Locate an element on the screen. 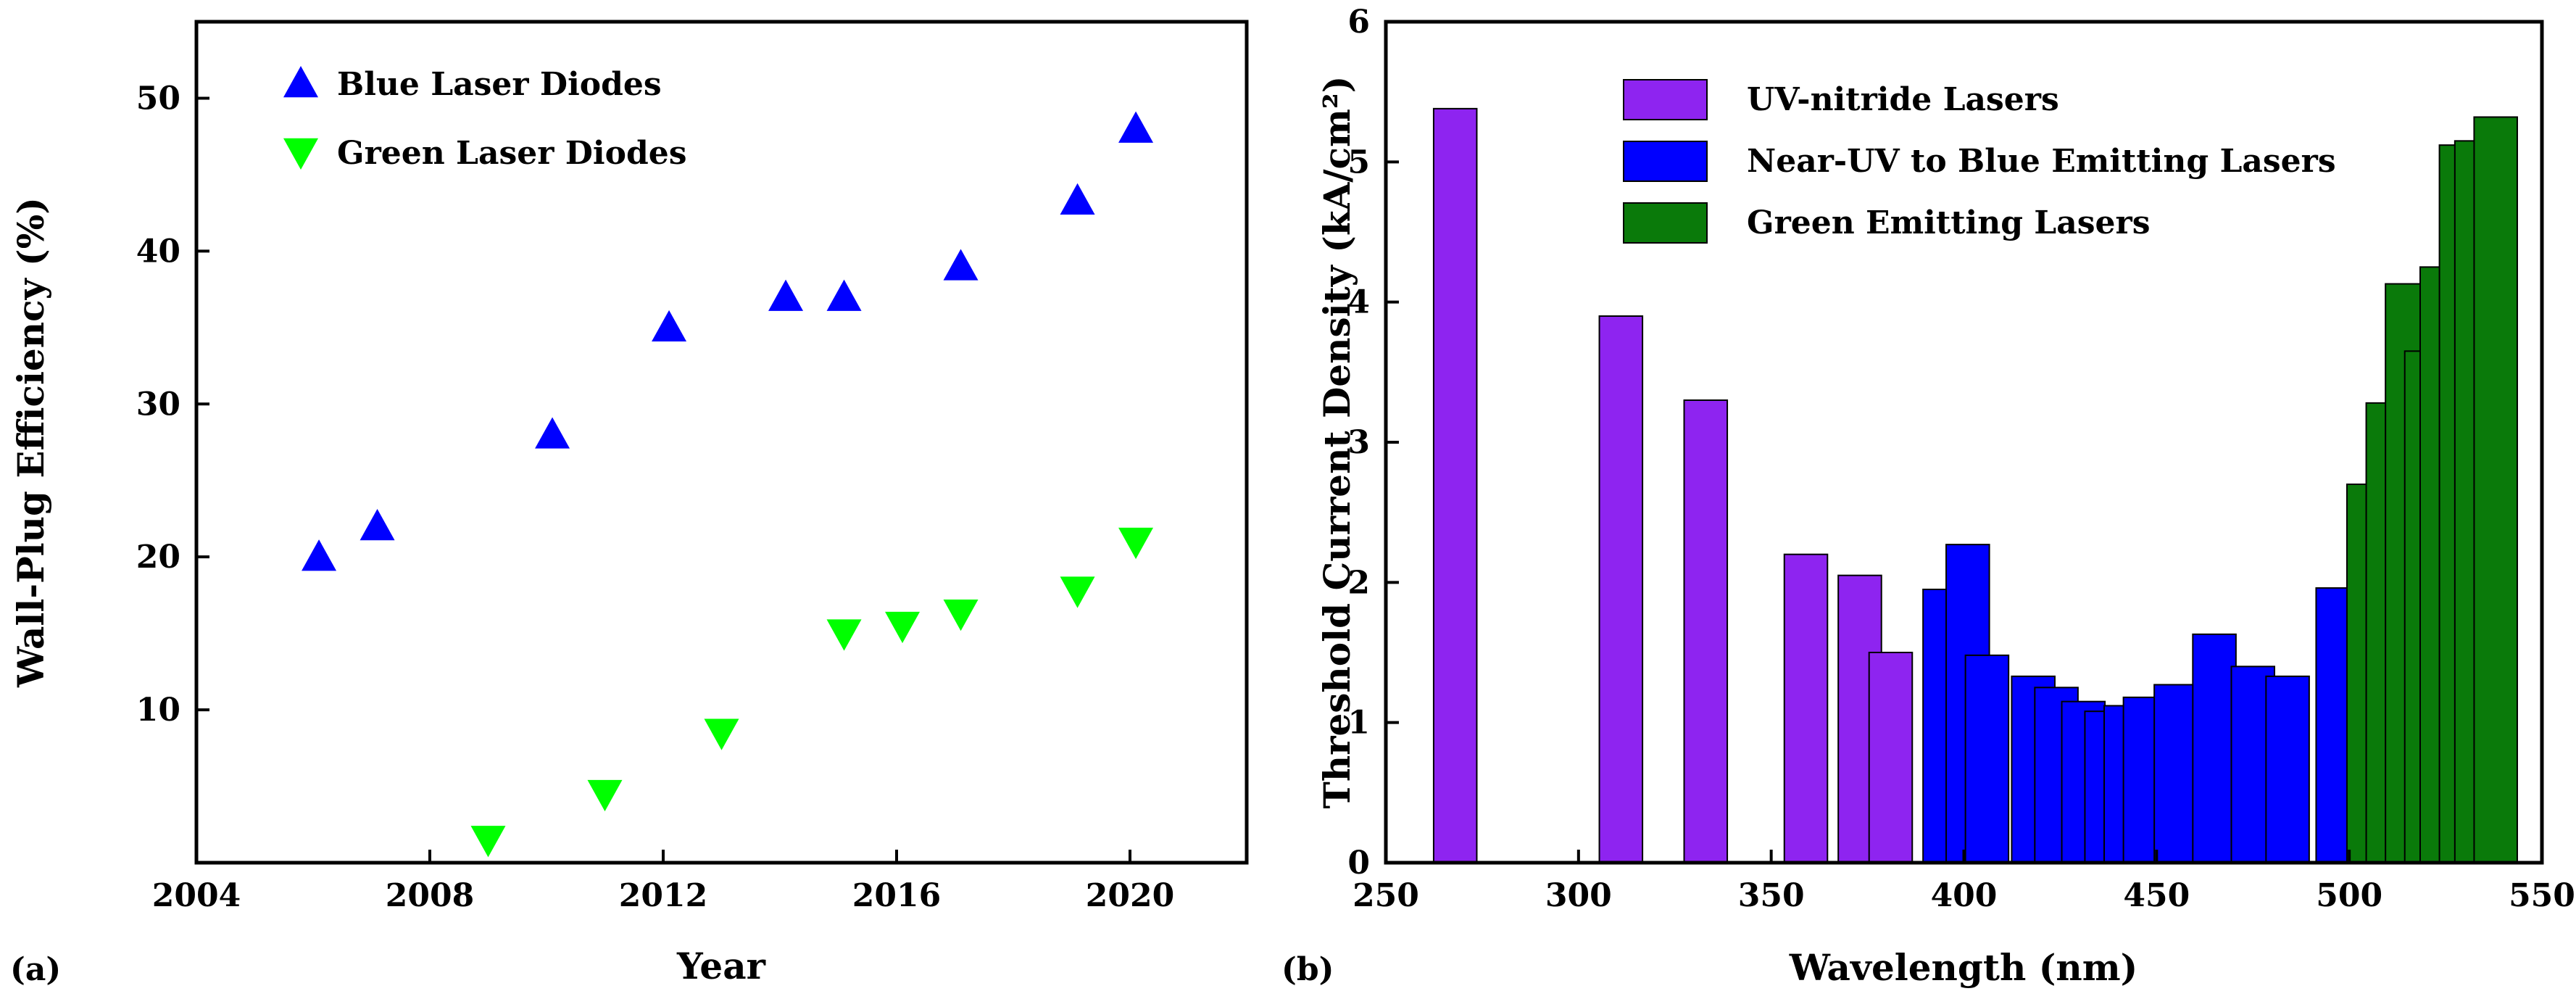 This screenshot has height=999, width=2576. panel-a-legend: Blue Laser Diodes Green Laser Diodes is located at coordinates (485, 119).